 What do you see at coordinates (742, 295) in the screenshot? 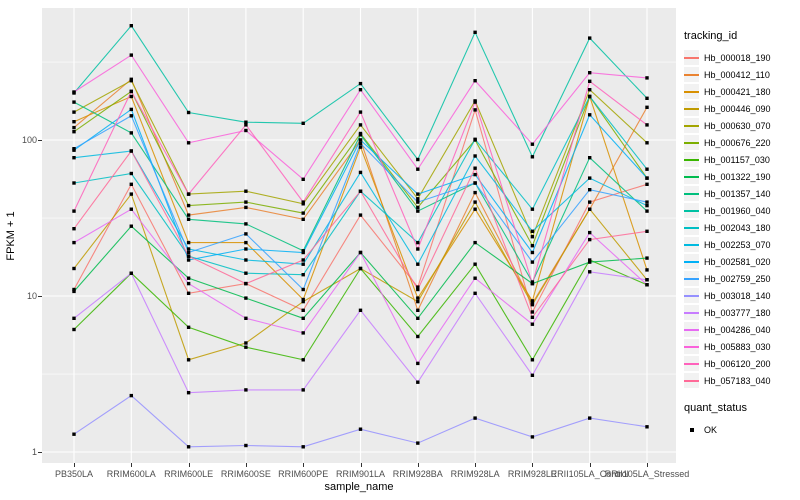
I see `legend-item: Hb_003018_140` at bounding box center [742, 295].